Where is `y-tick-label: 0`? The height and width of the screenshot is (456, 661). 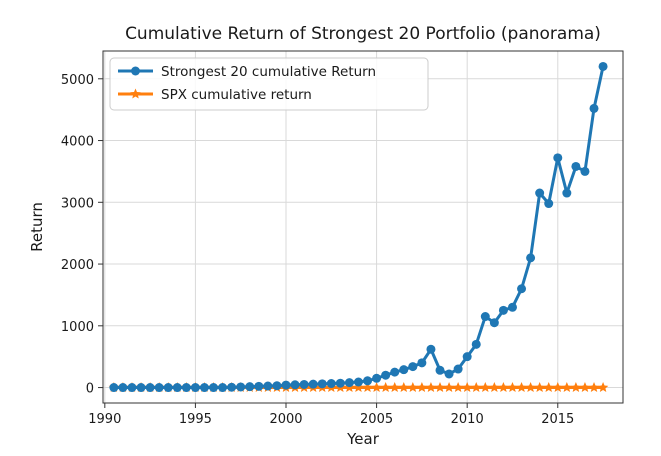 y-tick-label: 0 is located at coordinates (90, 389).